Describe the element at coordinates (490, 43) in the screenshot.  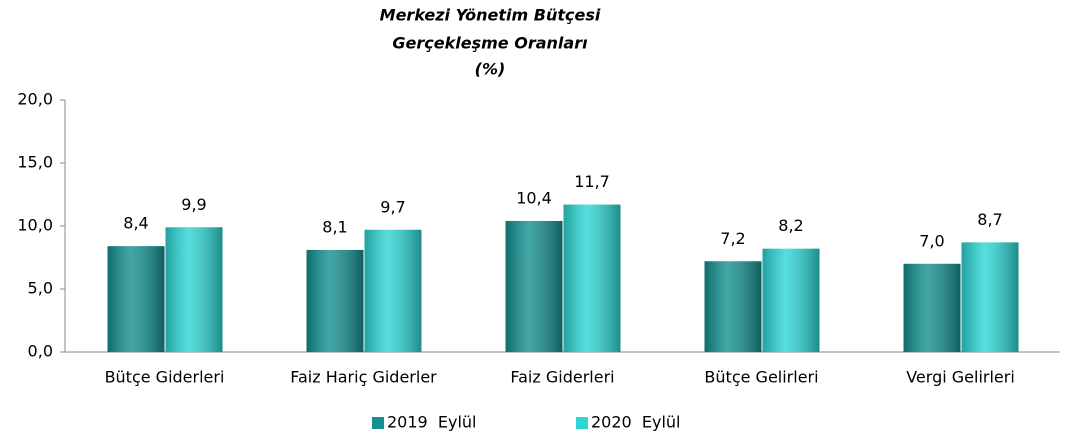
I see `chart-title: Gerçekleşme Oranları` at that location.